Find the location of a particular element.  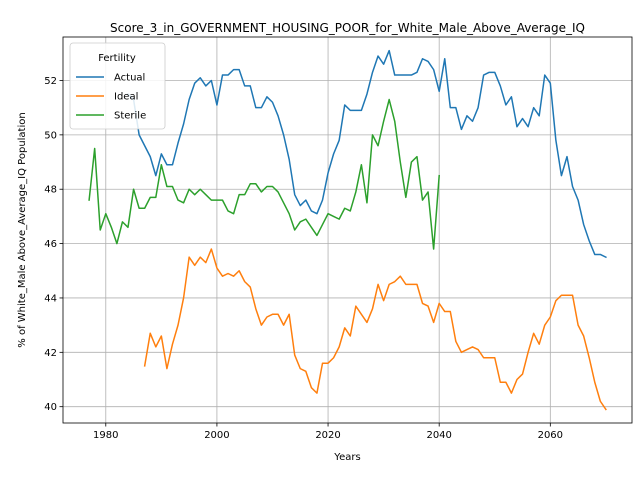

x-tick-label: 2000 is located at coordinates (216, 435).